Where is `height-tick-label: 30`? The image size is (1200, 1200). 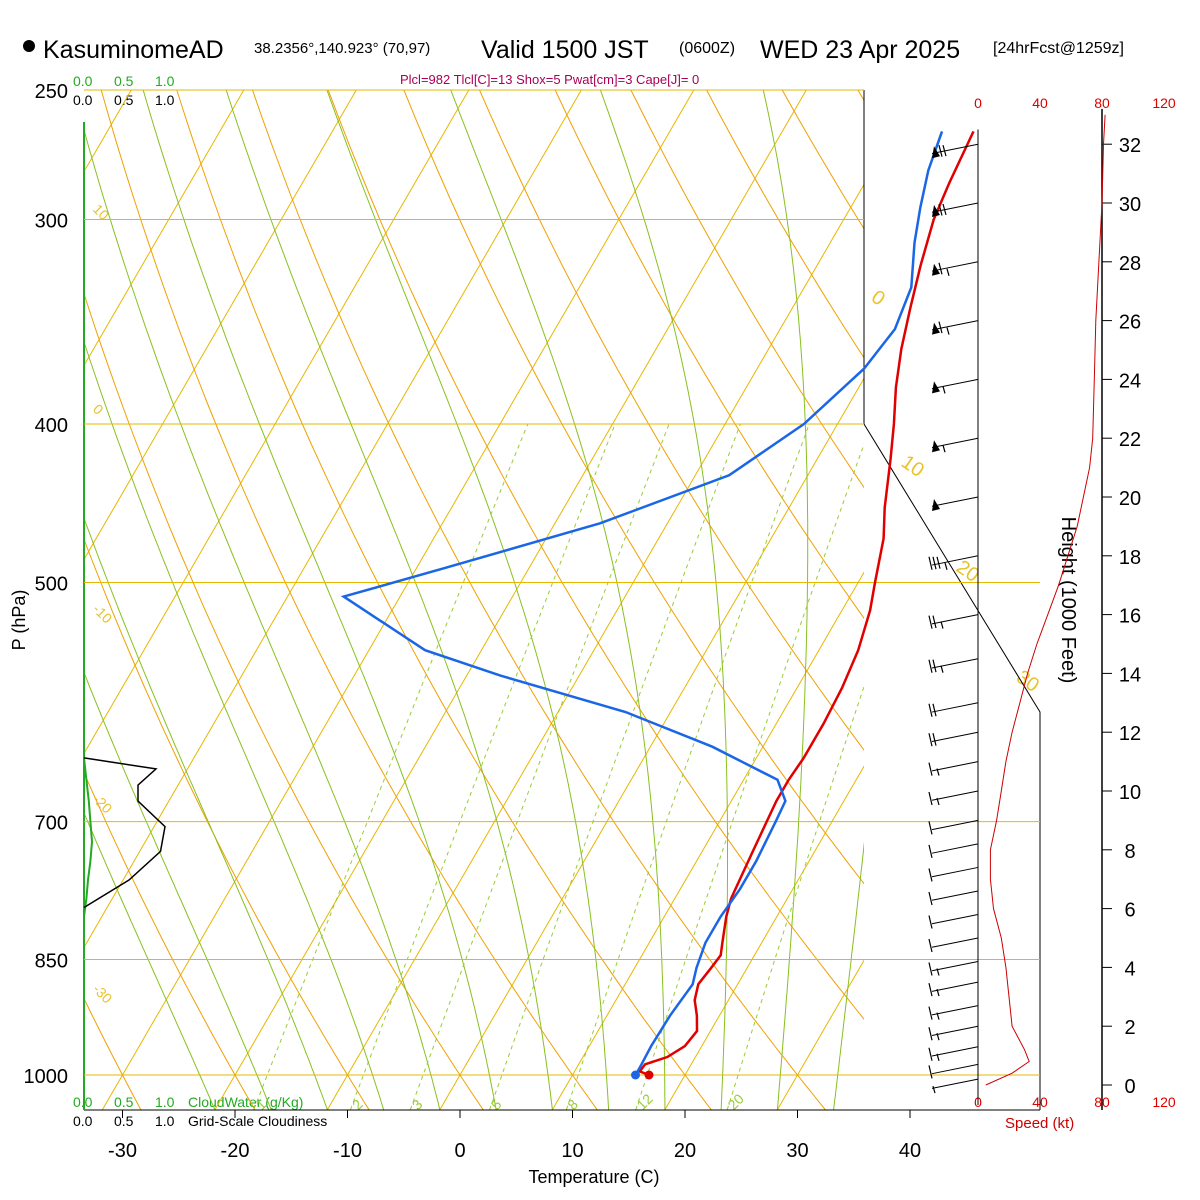 height-tick-label: 30 is located at coordinates (1130, 205).